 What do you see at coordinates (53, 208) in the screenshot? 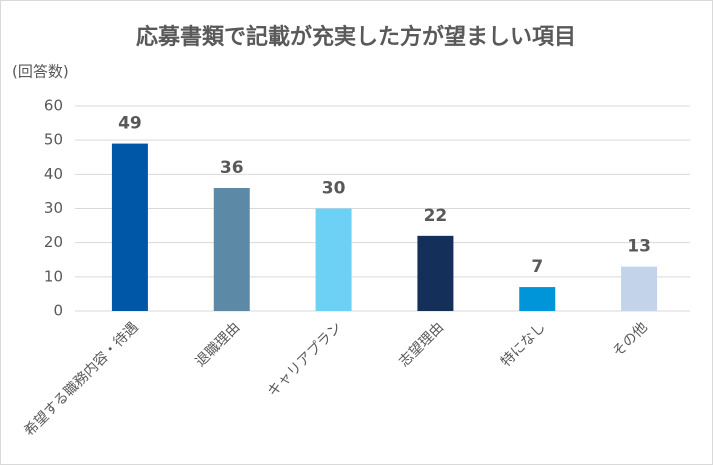
I see `y-tick-label: 30` at bounding box center [53, 208].